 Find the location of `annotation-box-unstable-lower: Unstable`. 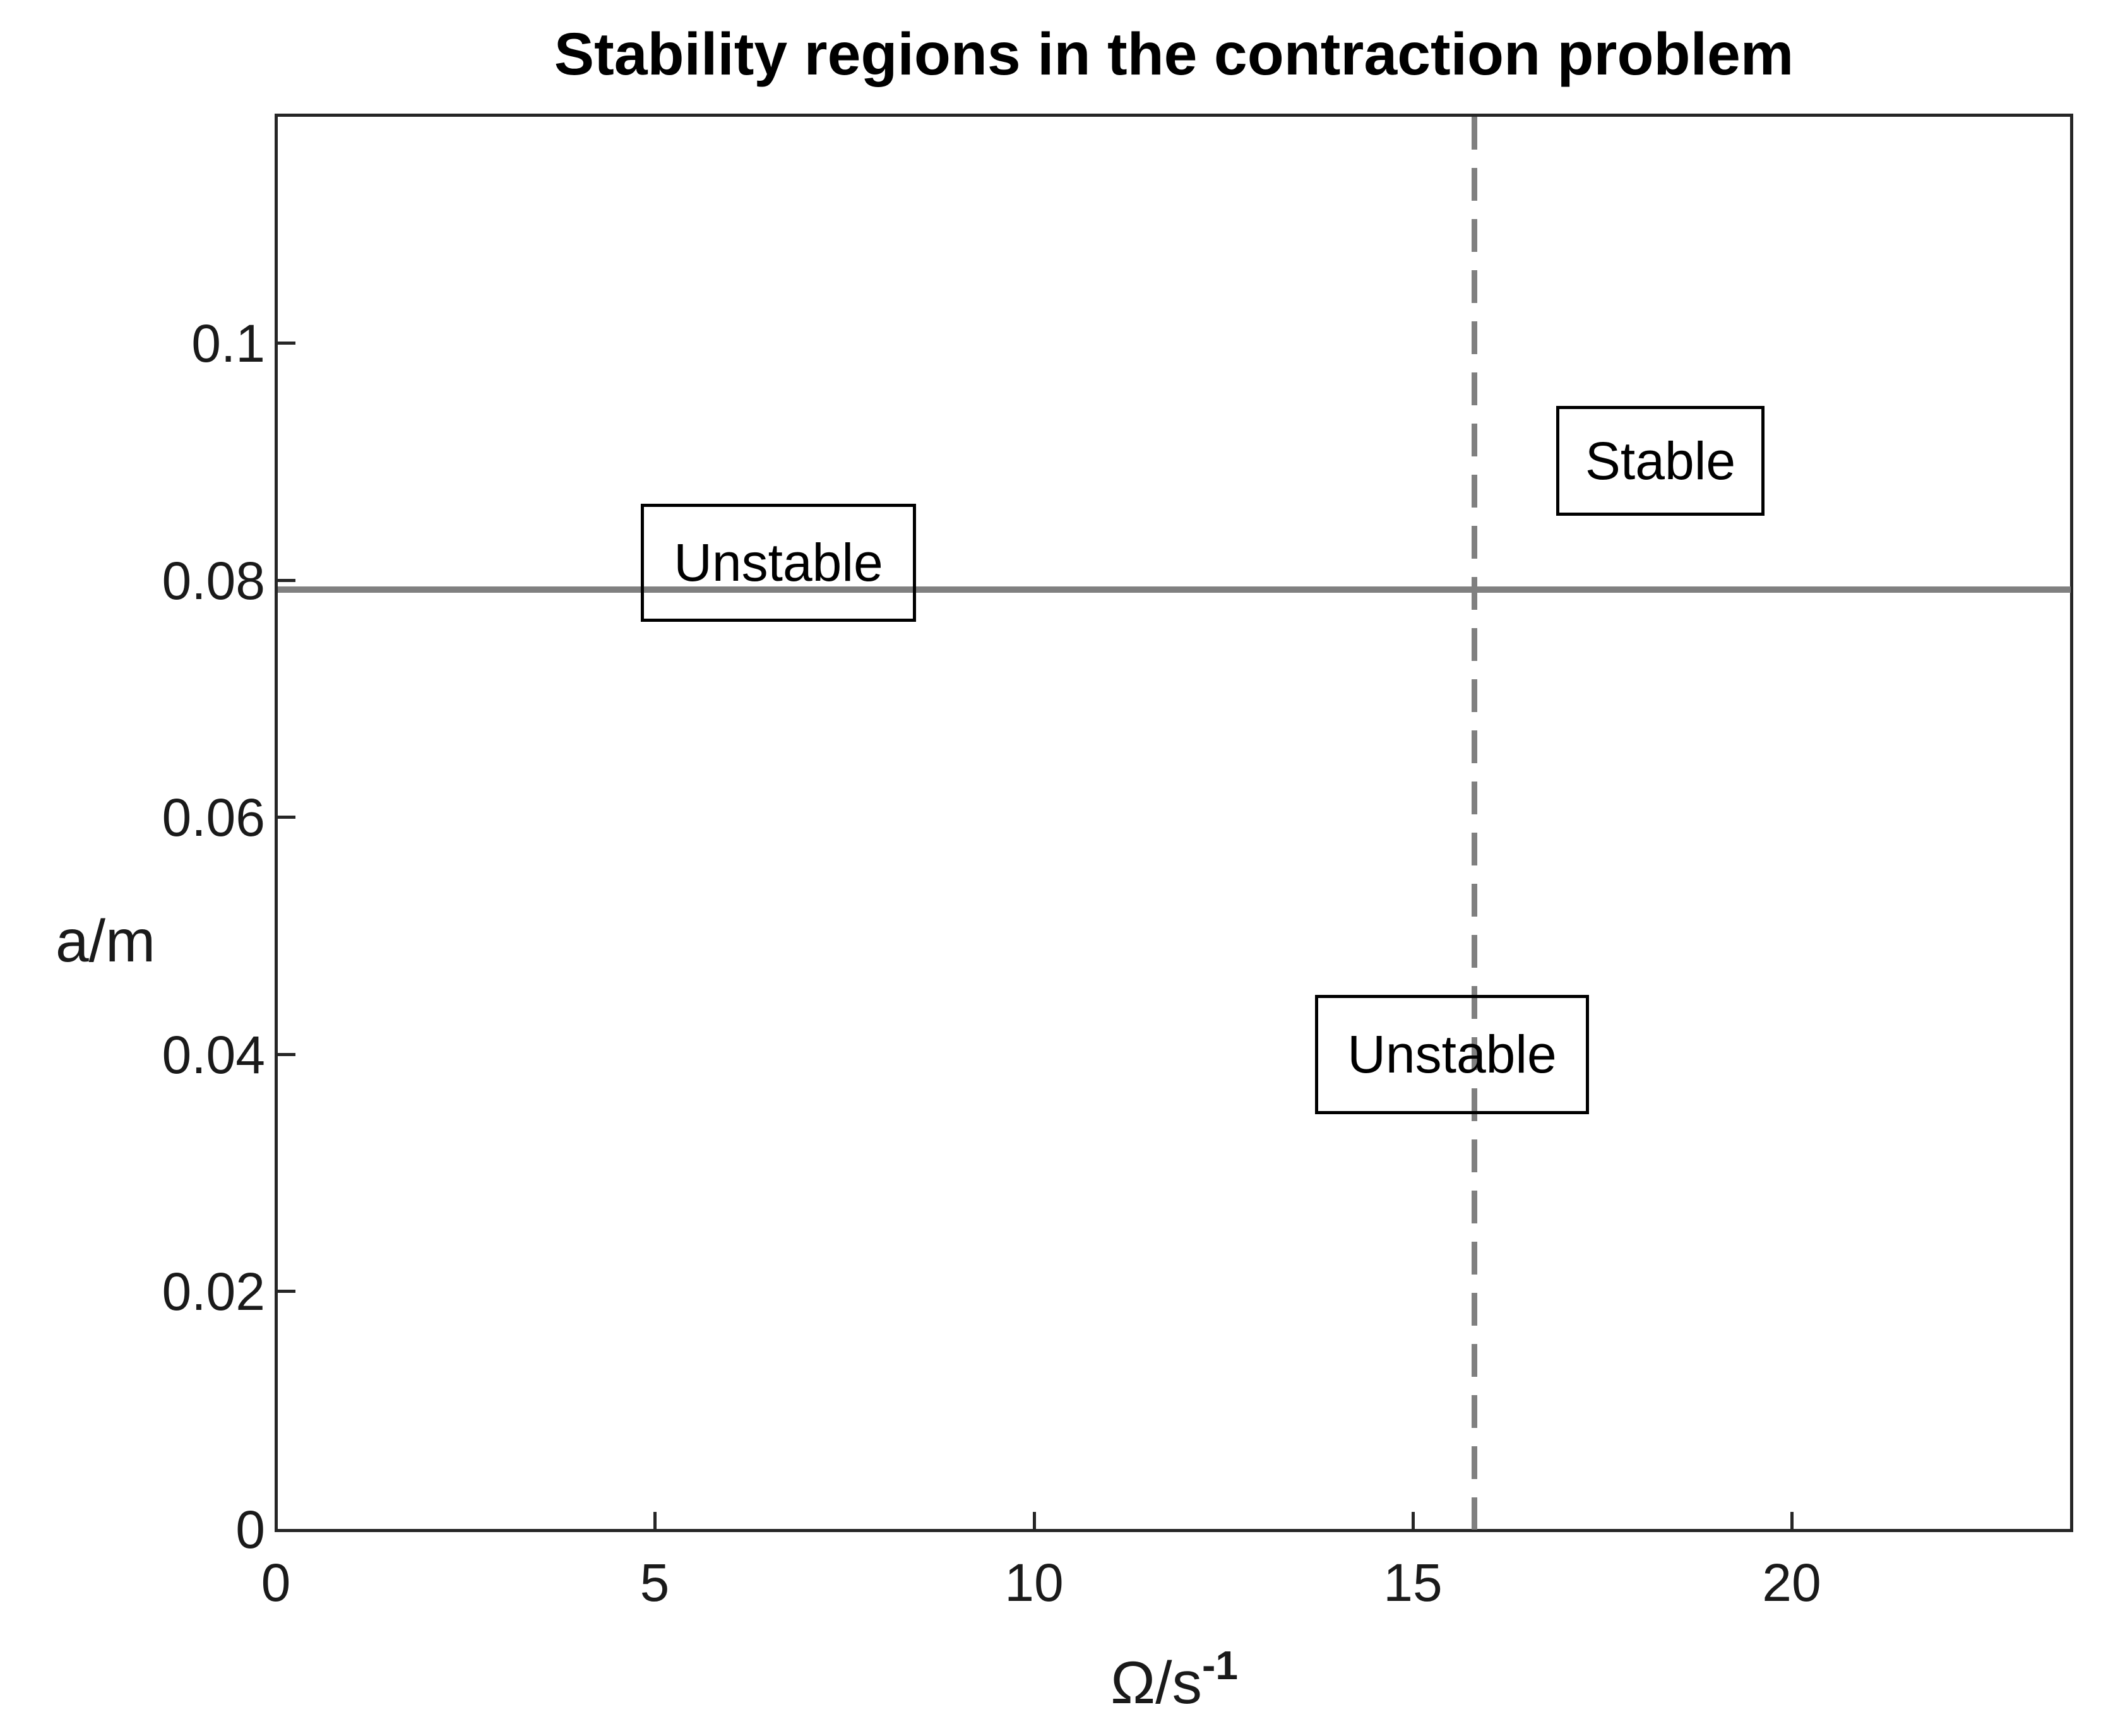

annotation-box-unstable-lower: Unstable is located at coordinates (1452, 1055).